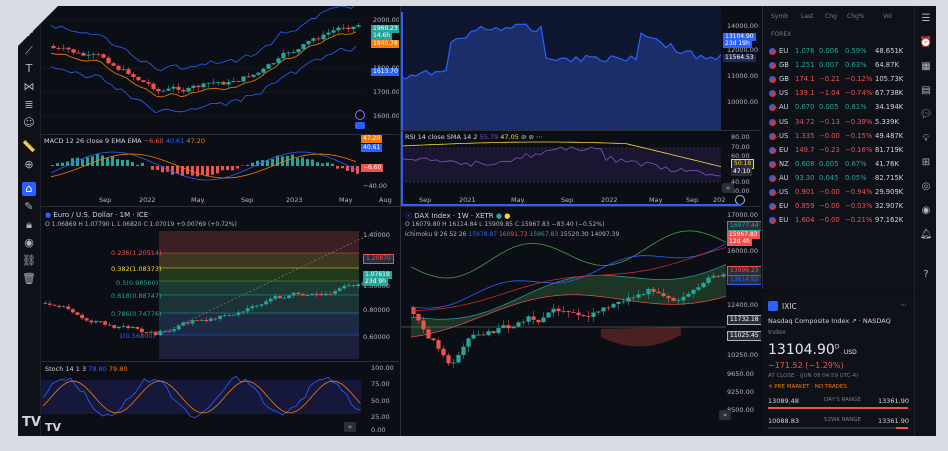 The height and width of the screenshot is (451, 948). I want to click on watchlist-row: US 139.1 −1.04 −0.74% 67.738K, so click(839, 93).